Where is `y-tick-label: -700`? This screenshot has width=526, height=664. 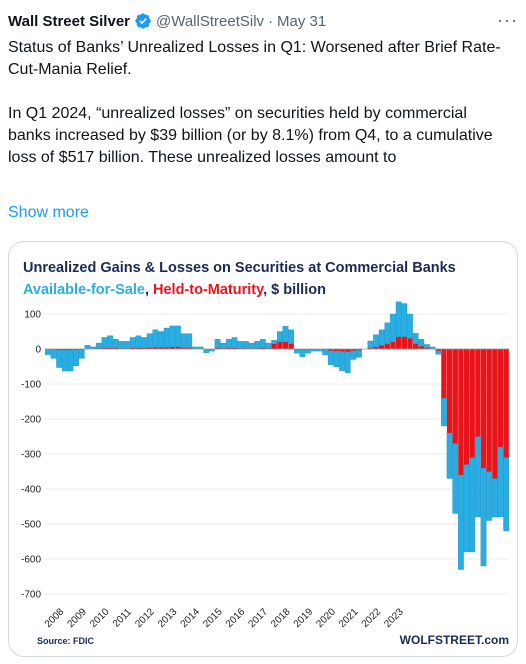
y-tick-label: -700 is located at coordinates (31, 595).